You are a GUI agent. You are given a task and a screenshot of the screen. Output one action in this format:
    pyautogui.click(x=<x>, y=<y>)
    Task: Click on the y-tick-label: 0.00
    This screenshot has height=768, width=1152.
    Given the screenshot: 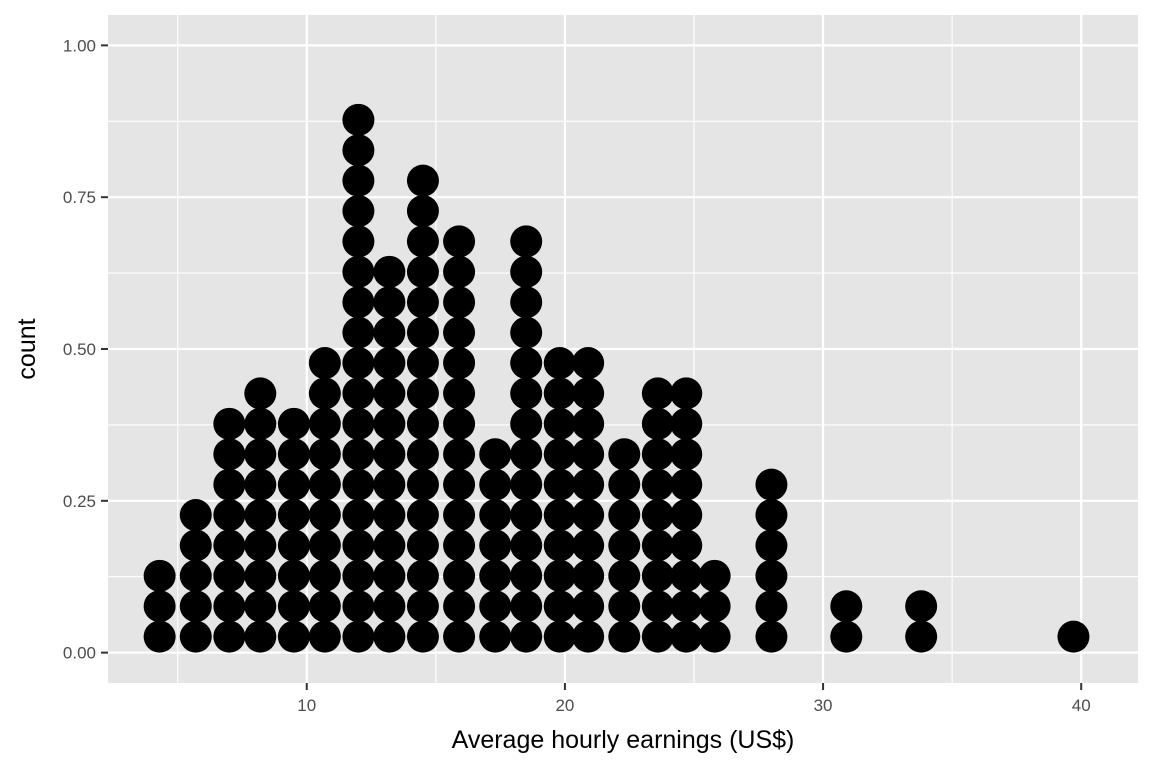 What is the action you would take?
    pyautogui.click(x=79, y=653)
    